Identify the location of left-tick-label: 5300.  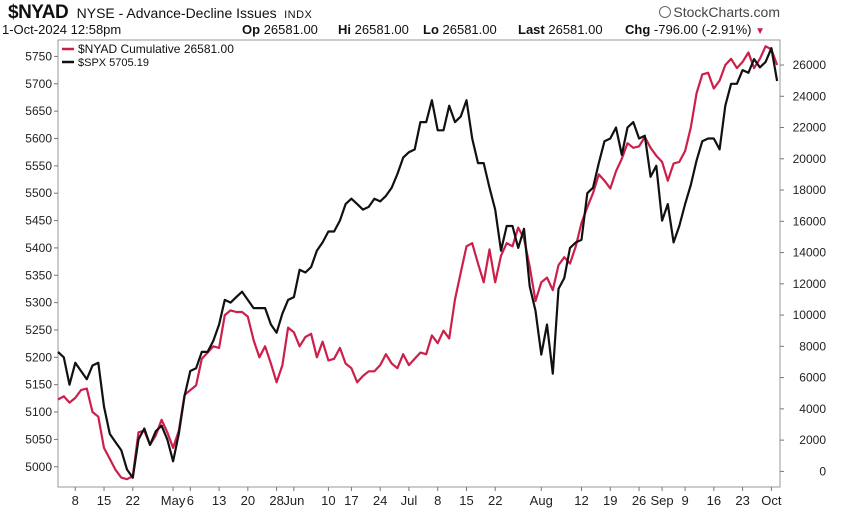
(38, 303).